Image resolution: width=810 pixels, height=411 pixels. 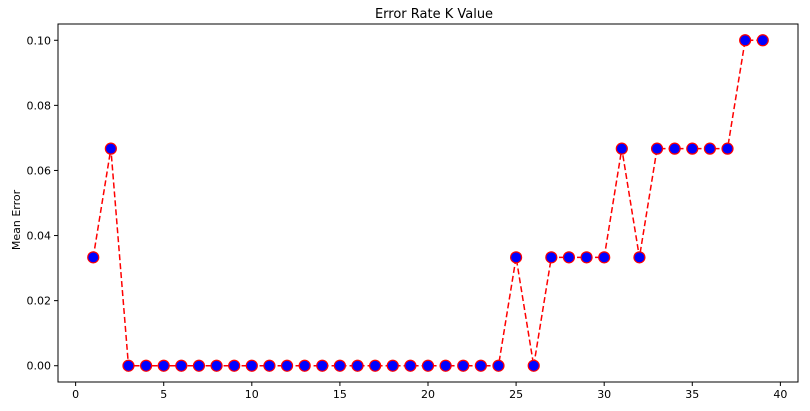 I want to click on y-tick-label: 0.02, so click(x=39, y=301).